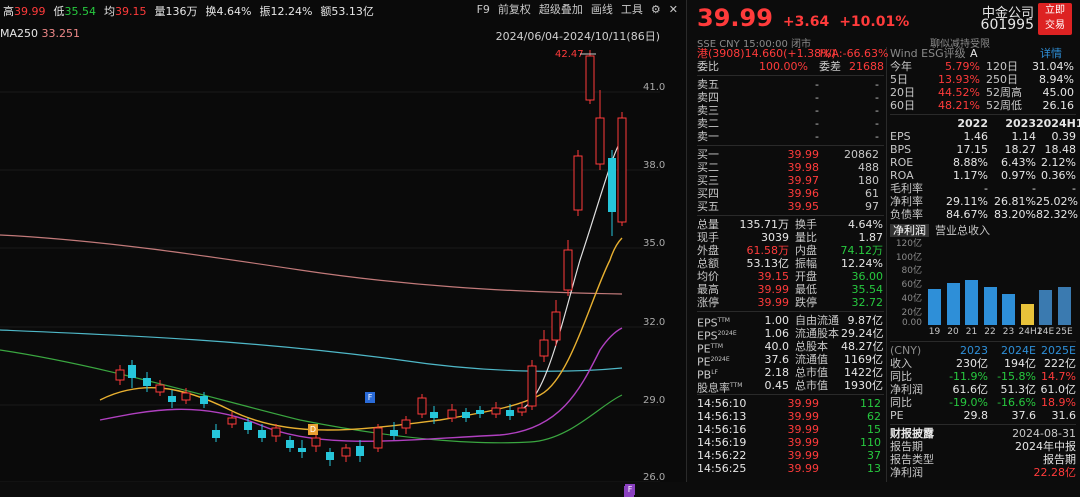 The height and width of the screenshot is (497, 1080). Describe the element at coordinates (631, 9) in the screenshot. I see `tools-button: 工具` at that location.